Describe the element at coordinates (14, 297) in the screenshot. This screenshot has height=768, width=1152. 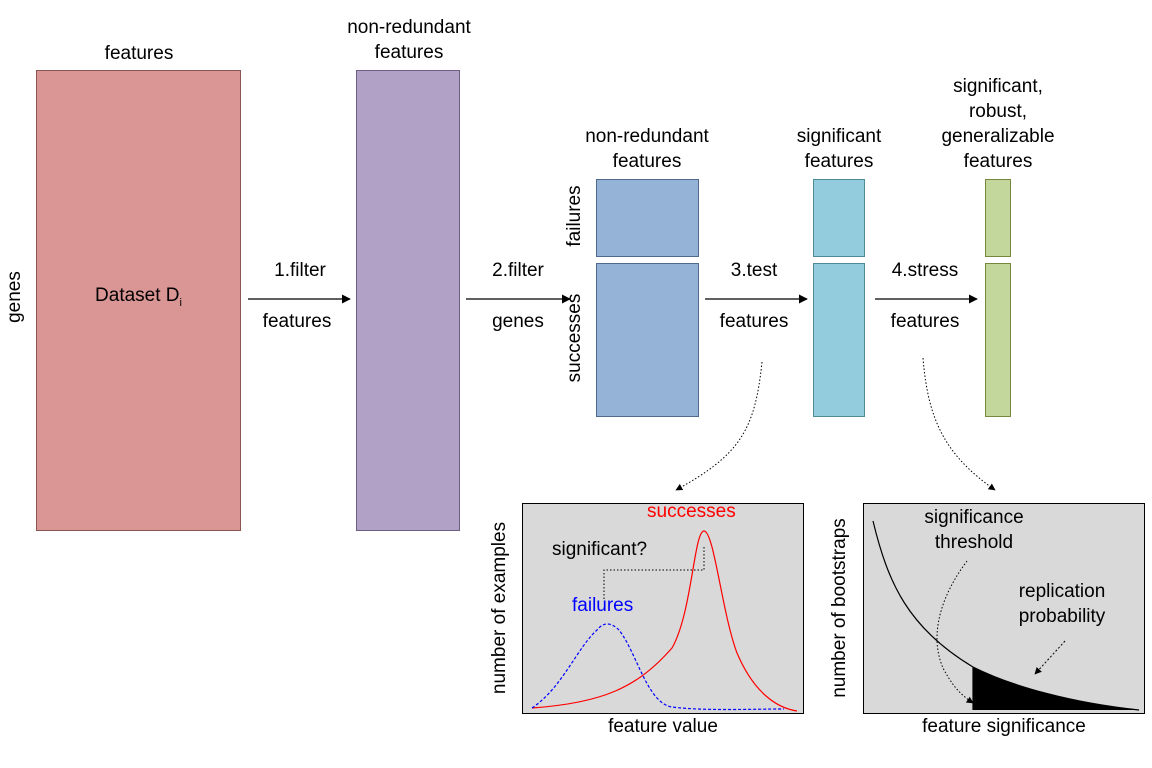
I see `dataset-genes-label: genes` at that location.